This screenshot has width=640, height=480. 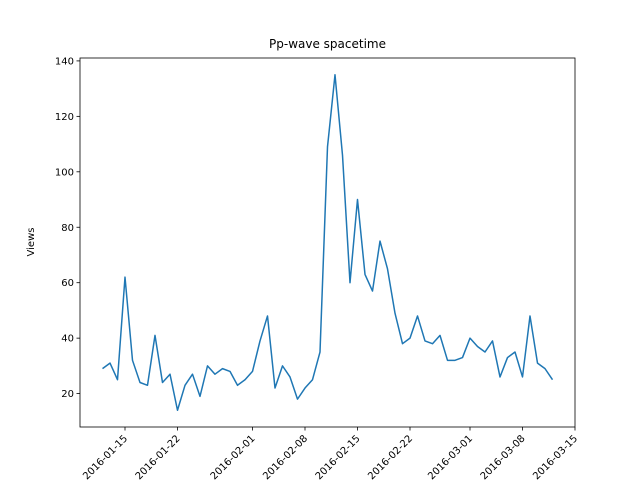 What do you see at coordinates (158, 456) in the screenshot?
I see `x-tick-label: 2016-01-22` at bounding box center [158, 456].